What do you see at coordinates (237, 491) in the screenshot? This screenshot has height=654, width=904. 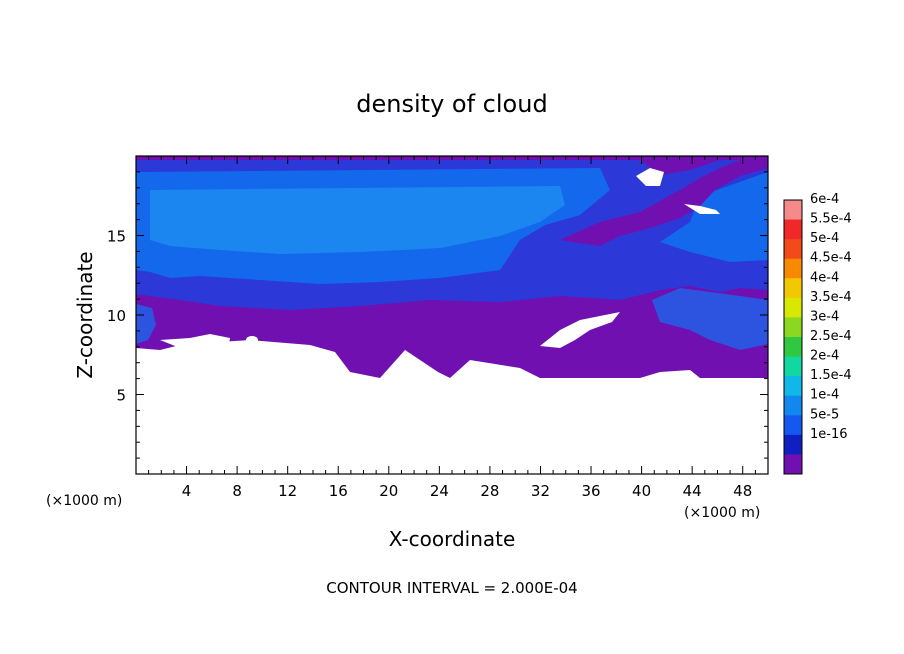 I see `x-tick-label: 8` at bounding box center [237, 491].